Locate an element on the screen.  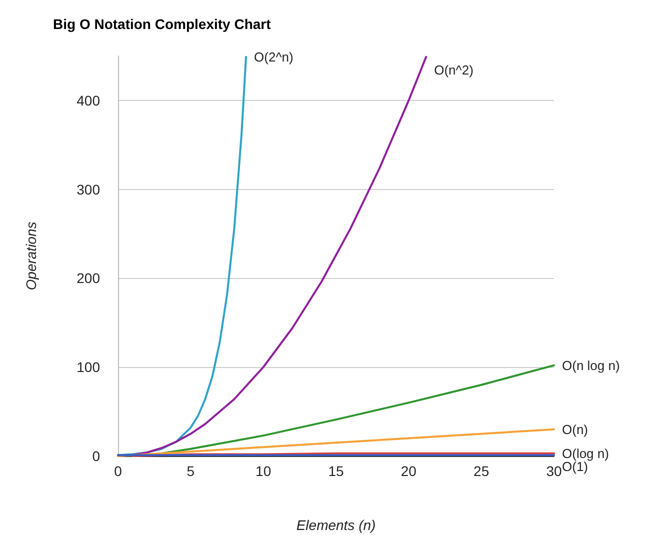
series-label: O(log n) is located at coordinates (585, 453).